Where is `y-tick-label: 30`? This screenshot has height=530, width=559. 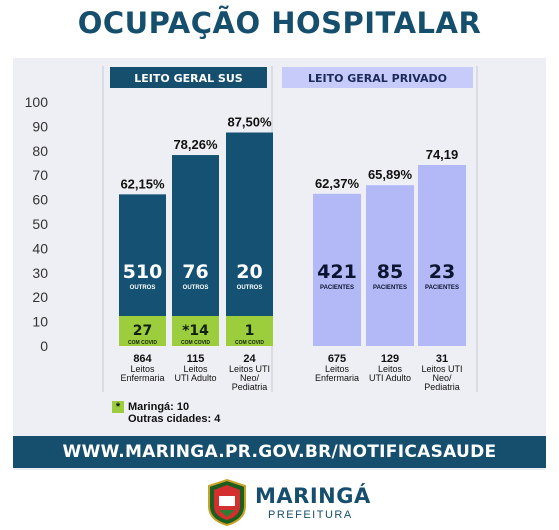
y-tick-label: 30 is located at coordinates (40, 273).